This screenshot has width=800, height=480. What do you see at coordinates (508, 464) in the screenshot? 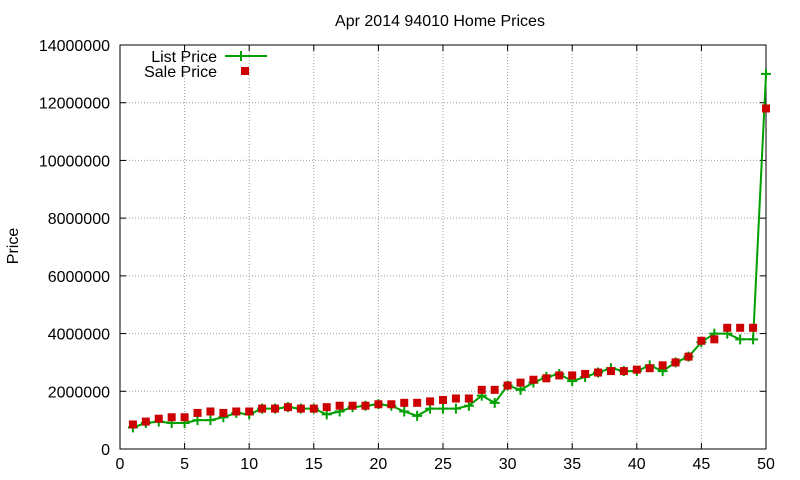
I see `x-tick-label: 30` at bounding box center [508, 464].